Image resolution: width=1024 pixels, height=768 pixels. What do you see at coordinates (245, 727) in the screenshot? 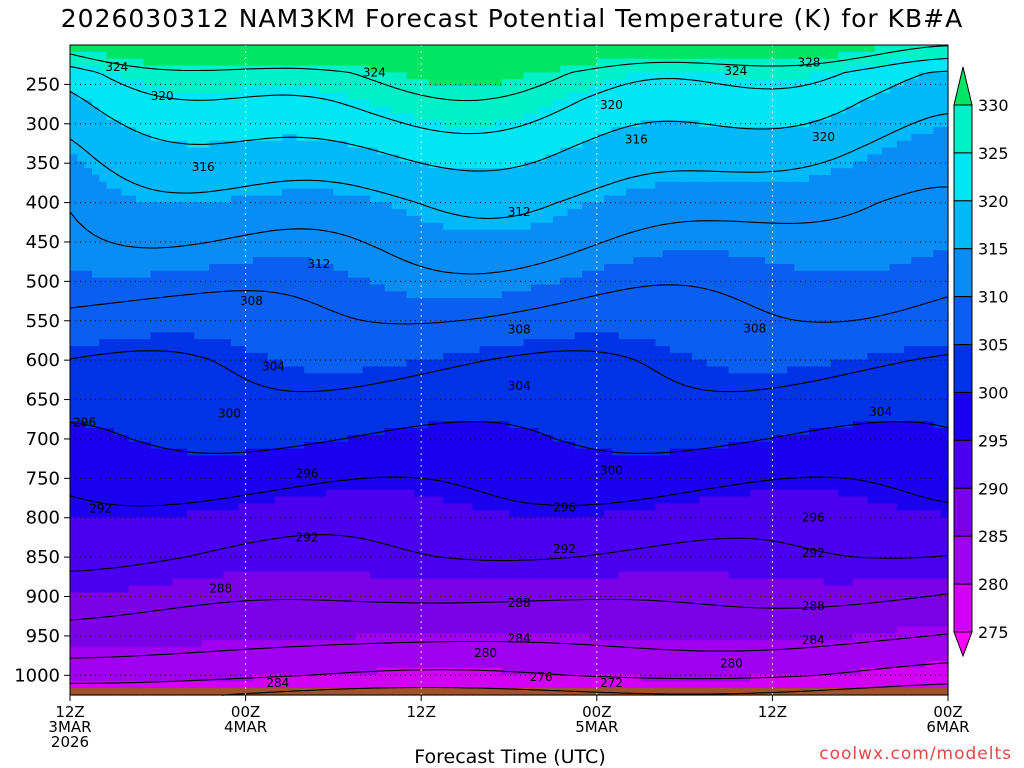
I see `x-tick-label: 4MAR` at bounding box center [245, 727].